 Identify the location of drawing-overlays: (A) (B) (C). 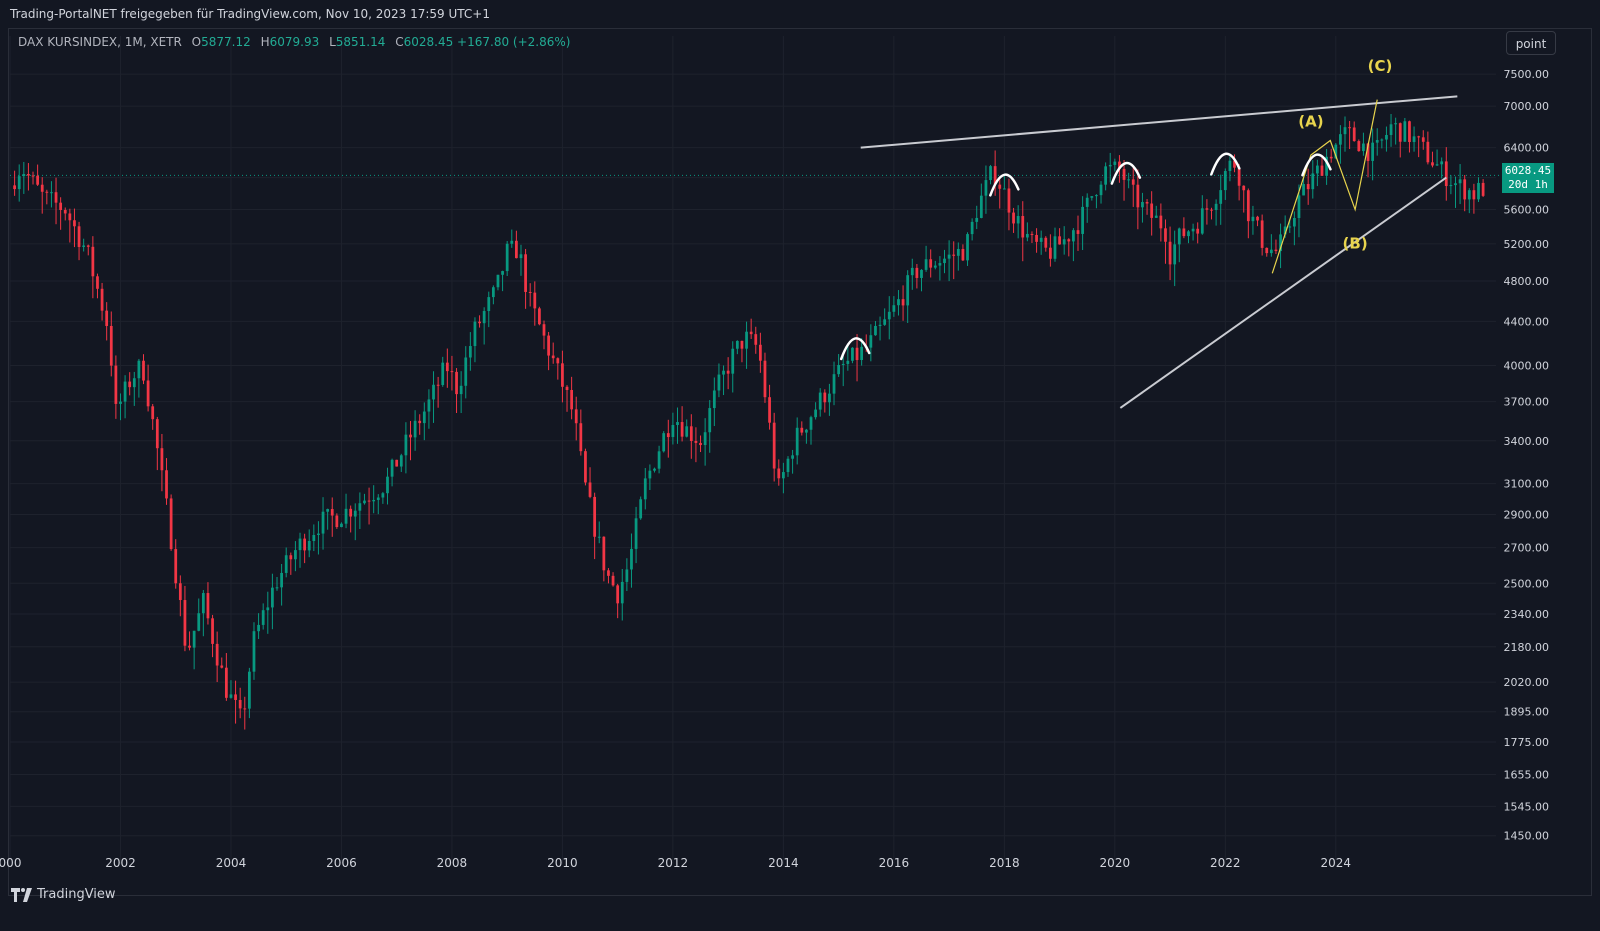
(1148, 233).